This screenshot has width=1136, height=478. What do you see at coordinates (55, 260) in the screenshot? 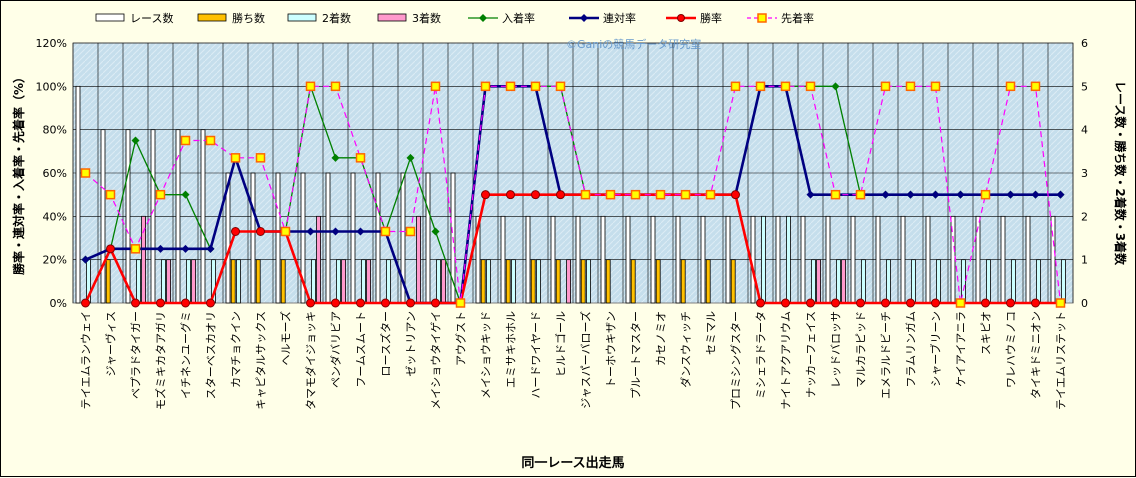
I see `y-left-tick-label: 20%` at bounding box center [55, 260].